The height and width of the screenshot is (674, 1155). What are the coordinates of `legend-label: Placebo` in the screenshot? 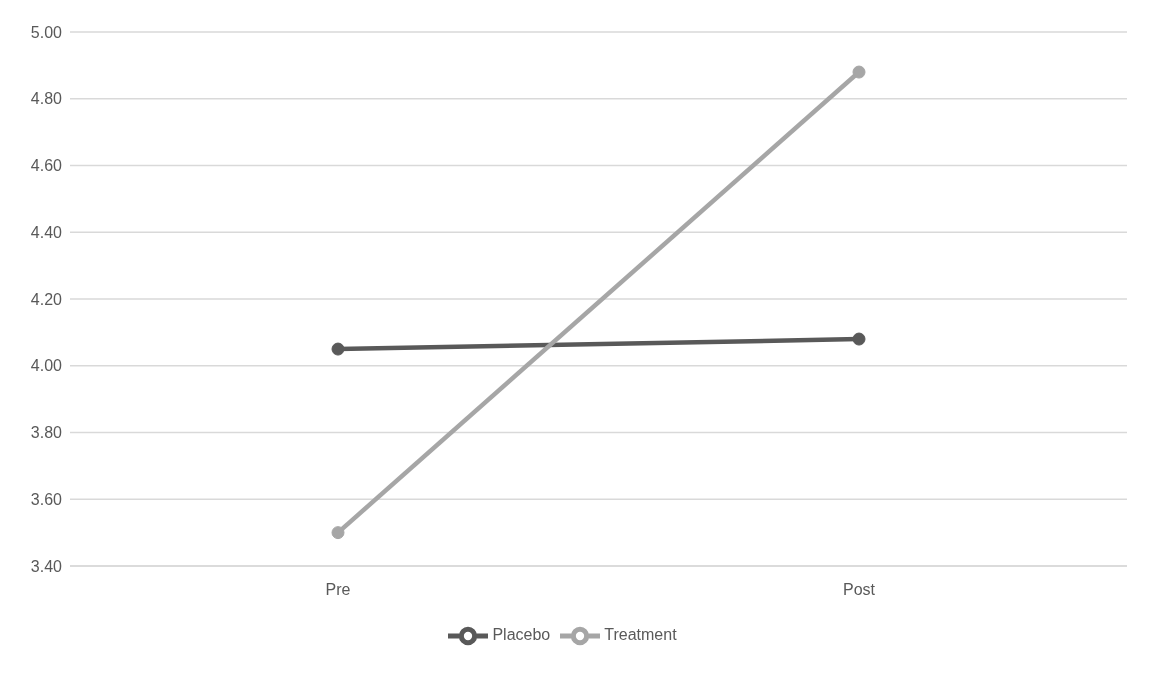 It's located at (521, 635).